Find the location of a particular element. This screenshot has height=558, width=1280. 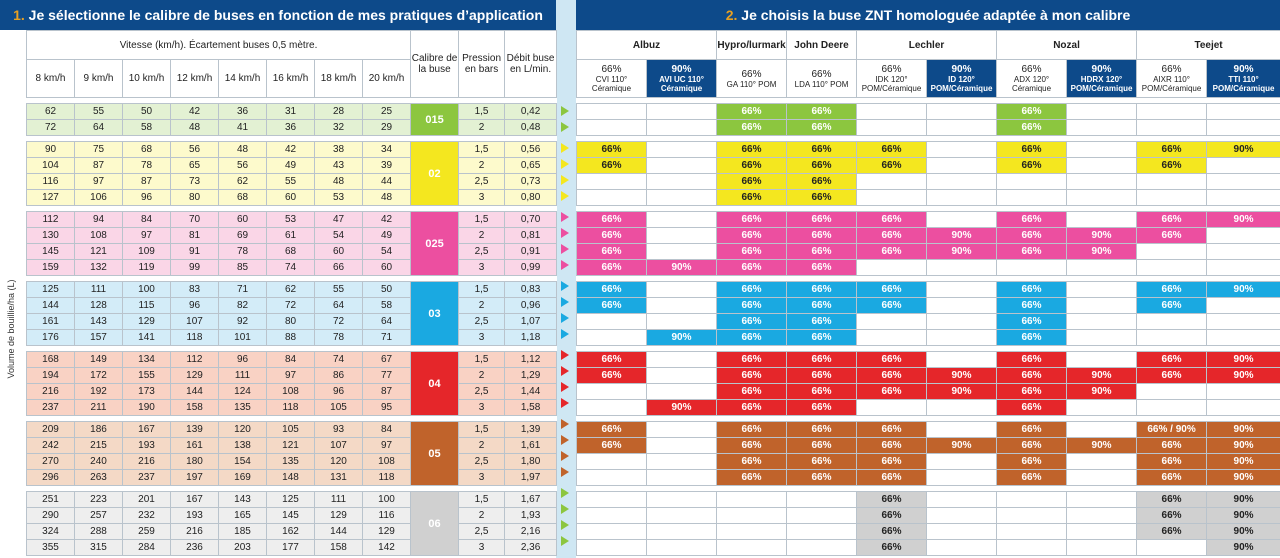

volume-cell: 71 is located at coordinates (242, 289).